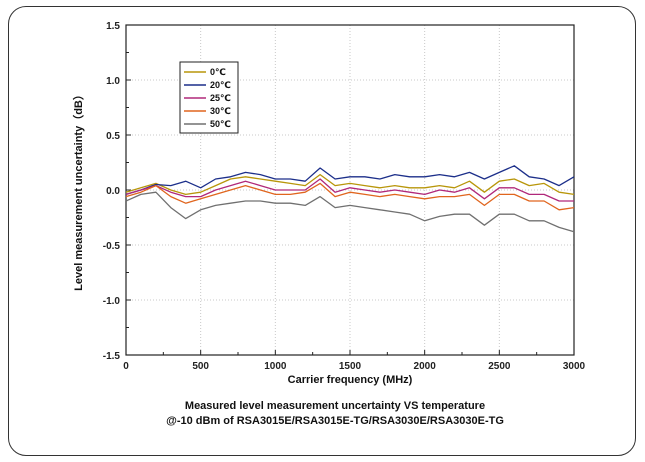 This screenshot has width=645, height=462. What do you see at coordinates (350, 366) in the screenshot?
I see `x-tick-label: 1500` at bounding box center [350, 366].